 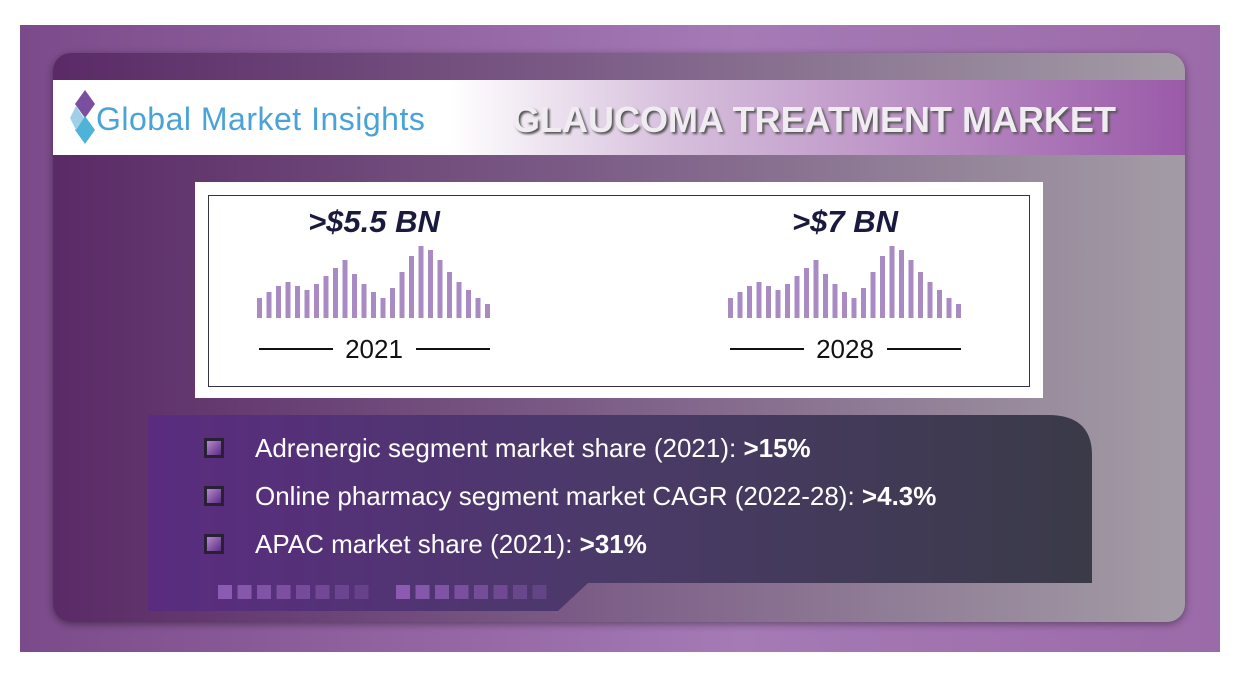 What do you see at coordinates (845, 349) in the screenshot?
I see `stat-year: 2028` at bounding box center [845, 349].